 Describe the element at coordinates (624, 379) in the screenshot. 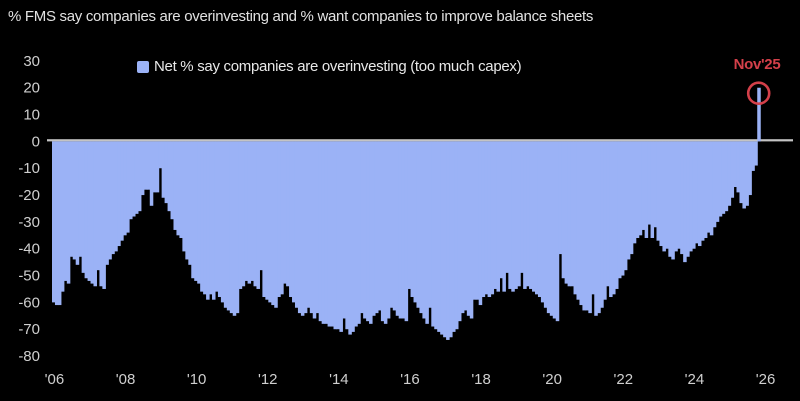

I see `x-tick-label: '22` at that location.